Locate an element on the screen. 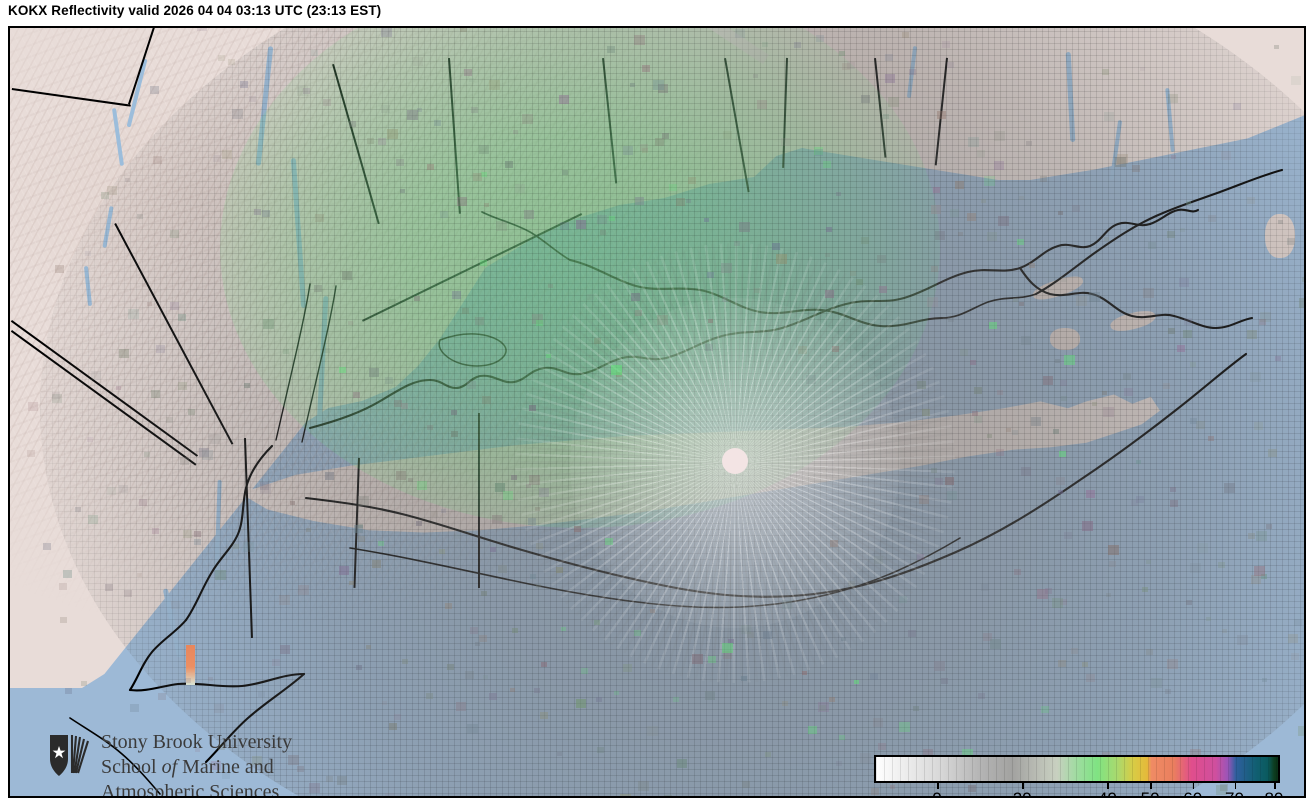 The height and width of the screenshot is (811, 1316). political-border is located at coordinates (479, 500).